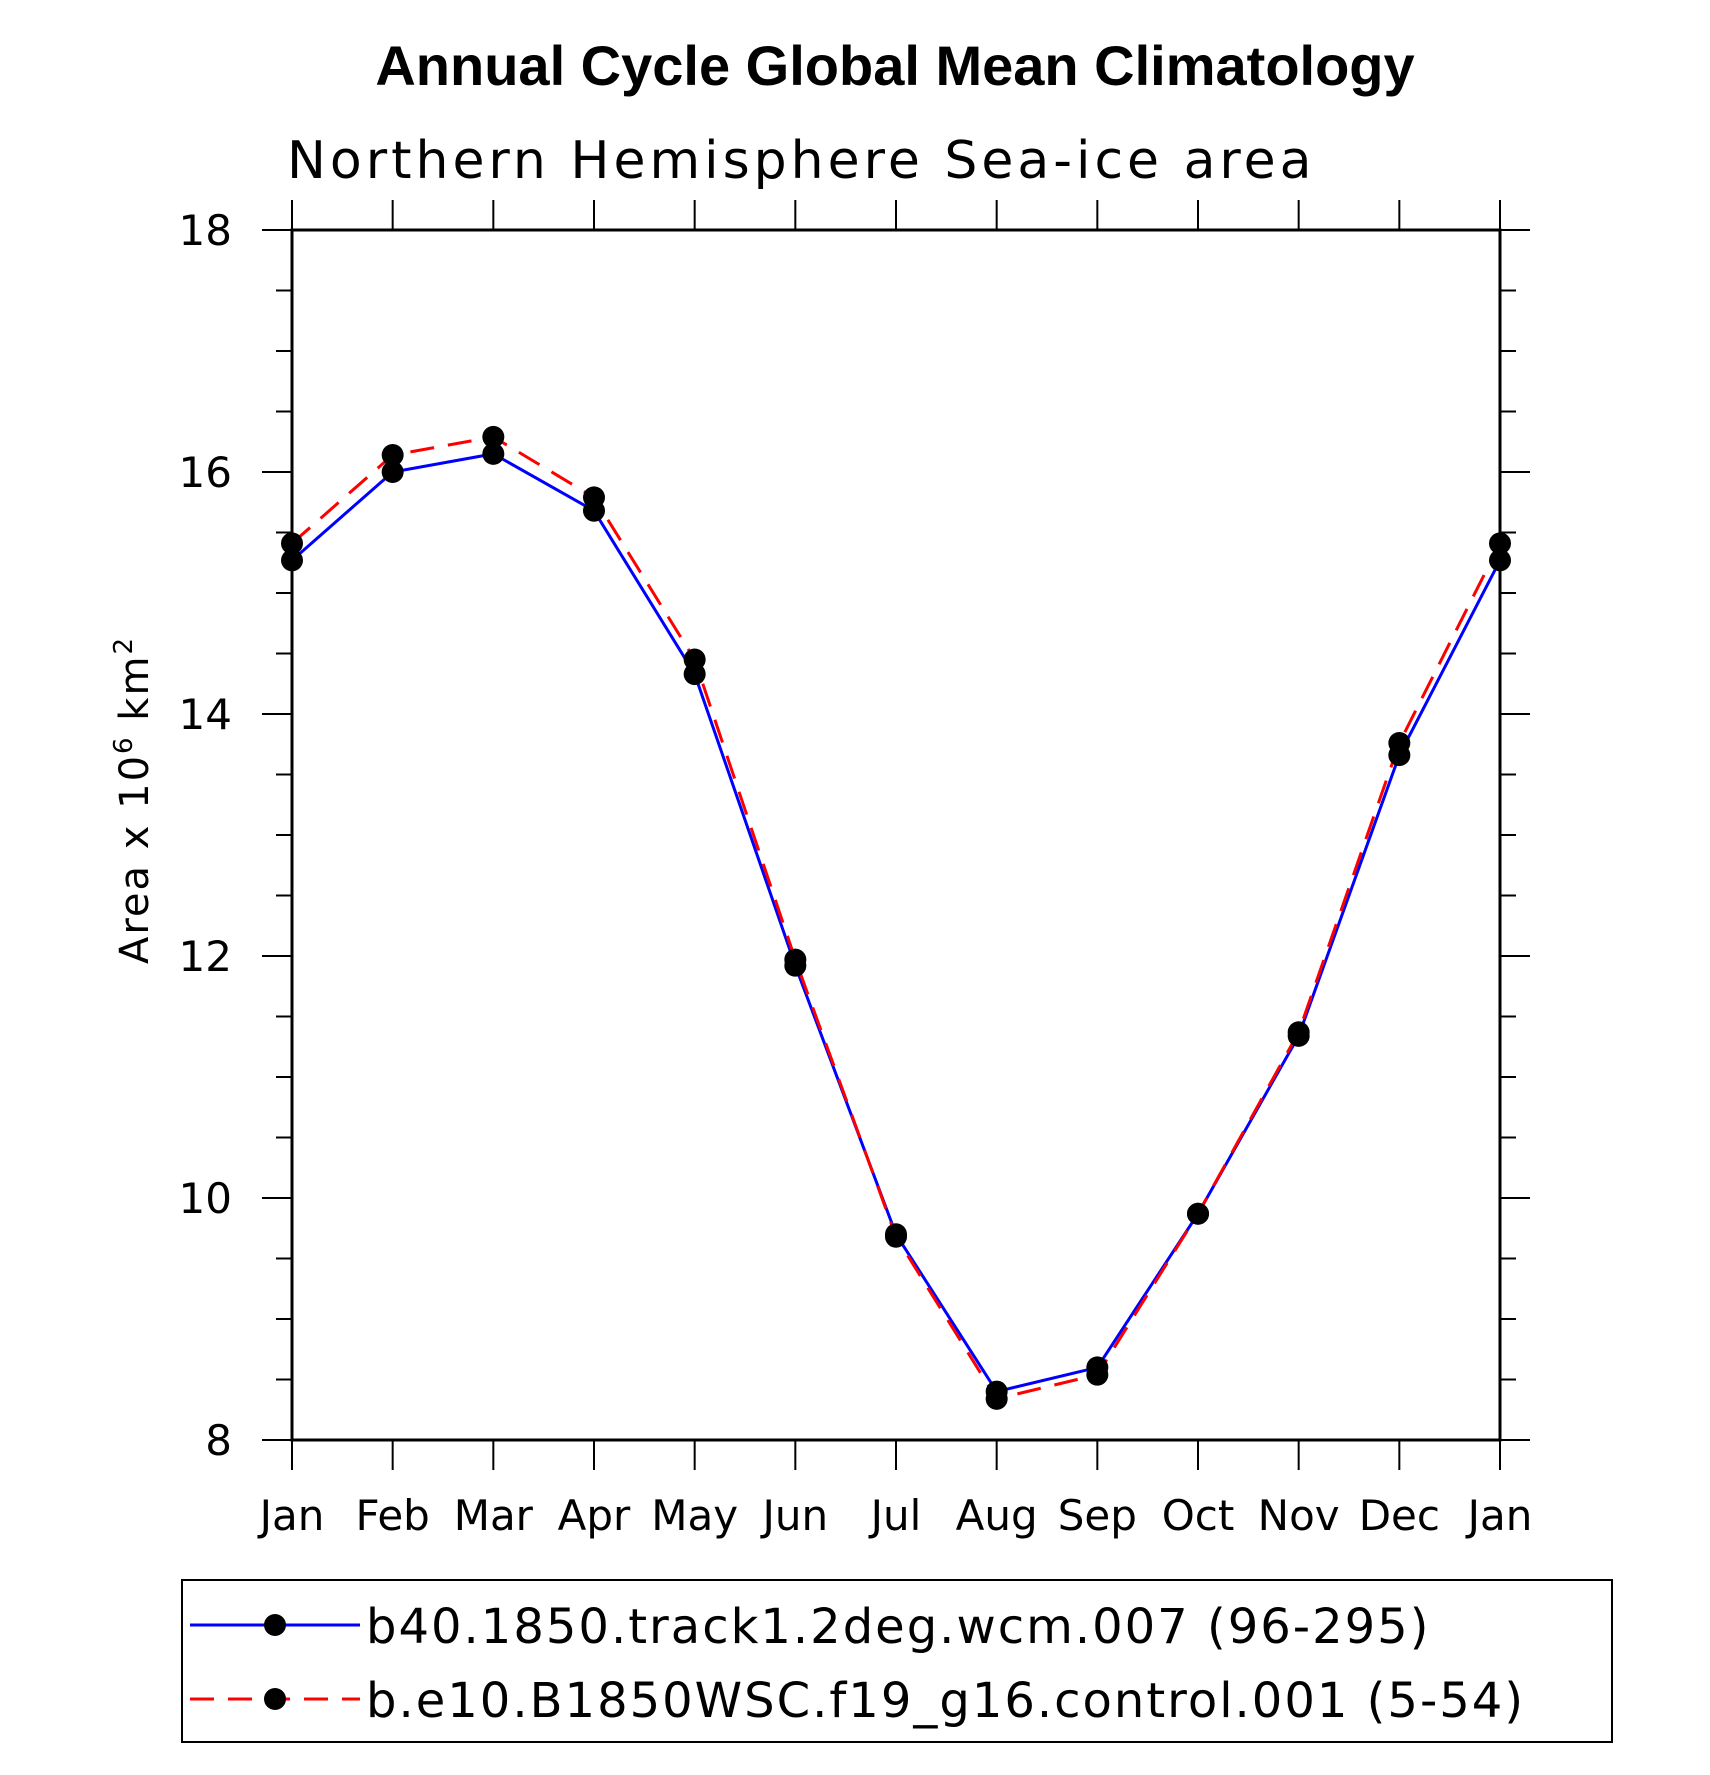  I want to click on x-tick-label: Mar, so click(494, 1515).